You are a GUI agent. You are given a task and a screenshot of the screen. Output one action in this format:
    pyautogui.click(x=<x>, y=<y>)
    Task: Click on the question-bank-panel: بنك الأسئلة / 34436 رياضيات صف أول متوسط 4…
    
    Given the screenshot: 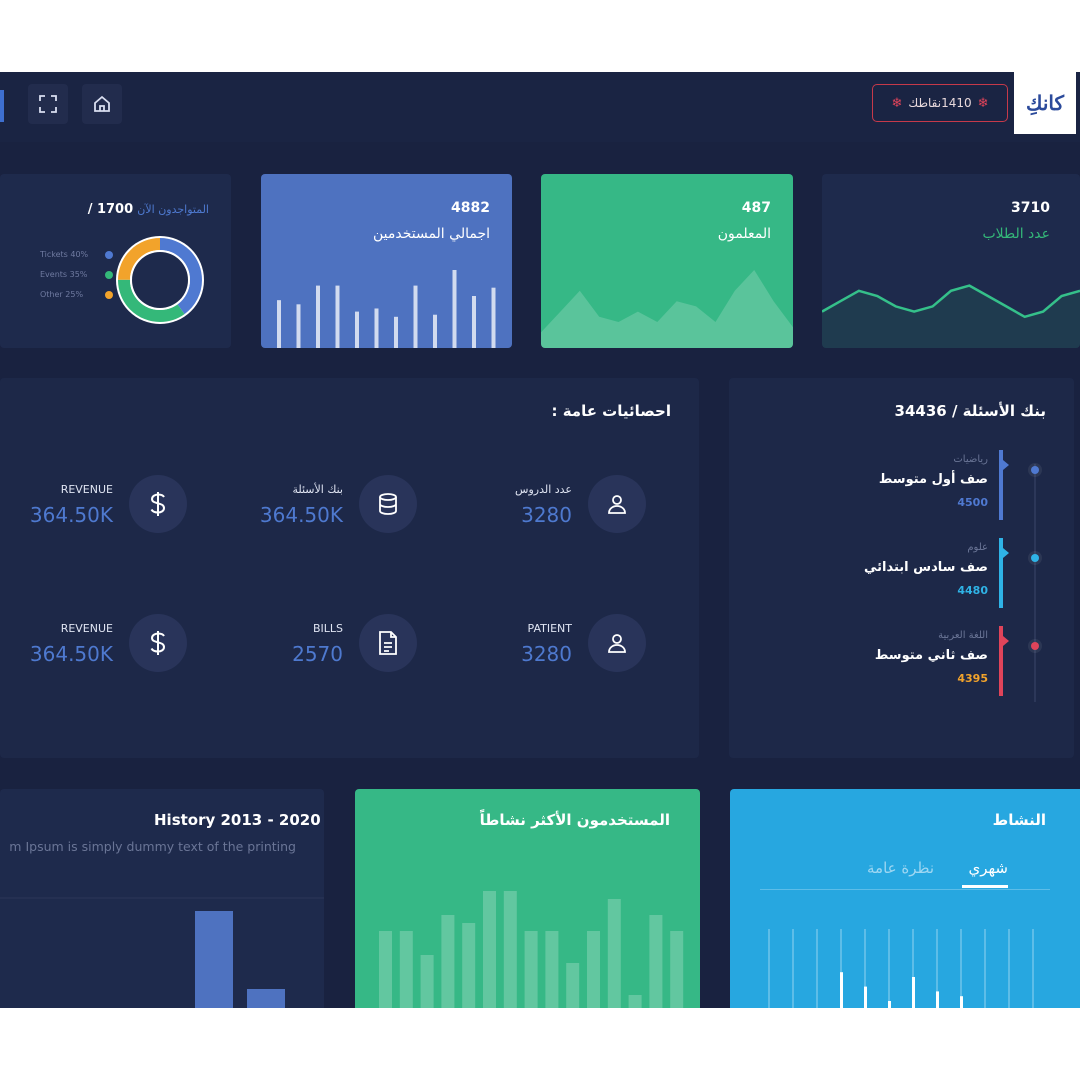 What is the action you would take?
    pyautogui.click(x=901, y=568)
    